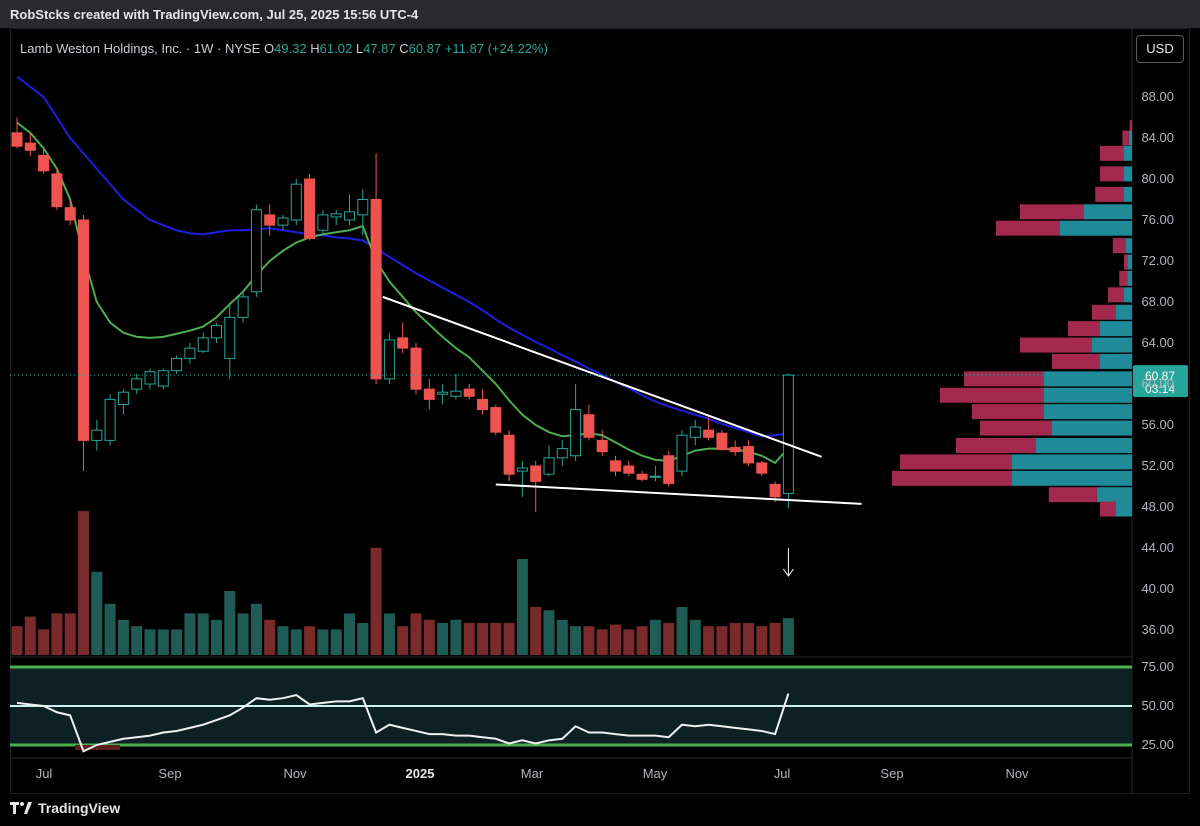 The width and height of the screenshot is (1200, 826). What do you see at coordinates (532, 773) in the screenshot?
I see `time-tick-label: Mar` at bounding box center [532, 773].